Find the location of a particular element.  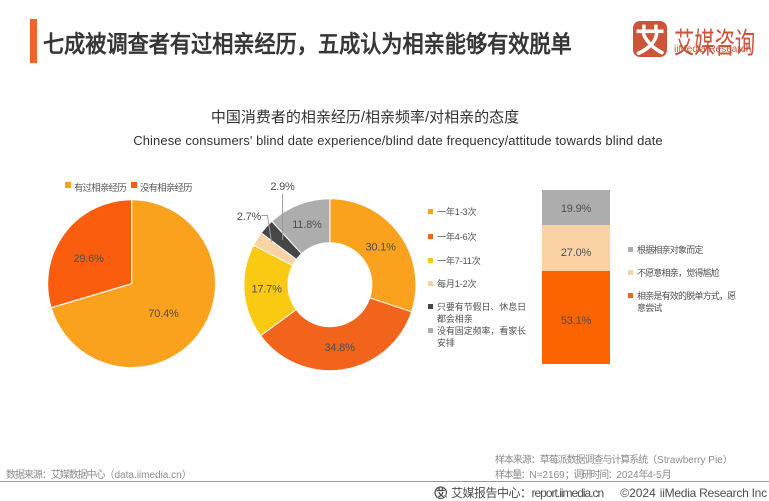

svg-text: 27.0% is located at coordinates (576, 253).